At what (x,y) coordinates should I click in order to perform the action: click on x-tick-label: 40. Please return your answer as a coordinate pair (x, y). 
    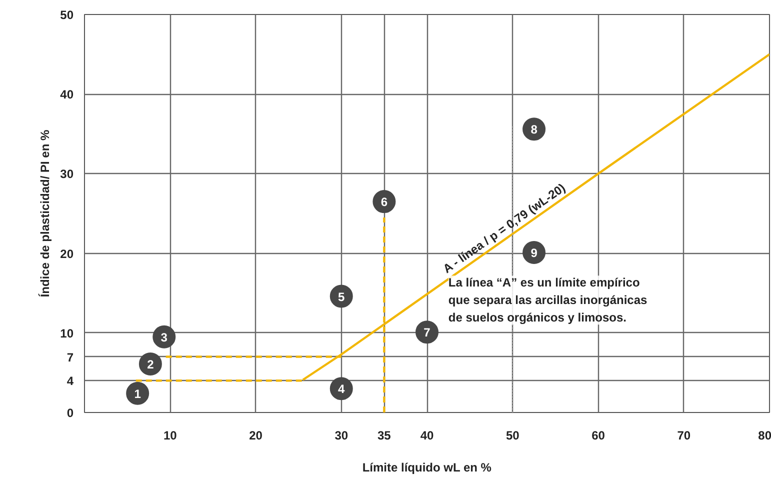
    Looking at the image, I should click on (427, 435).